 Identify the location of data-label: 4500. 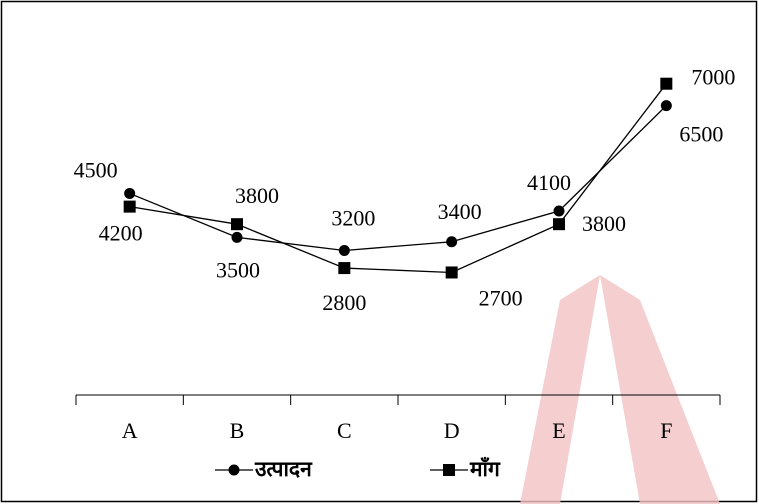
(96, 169).